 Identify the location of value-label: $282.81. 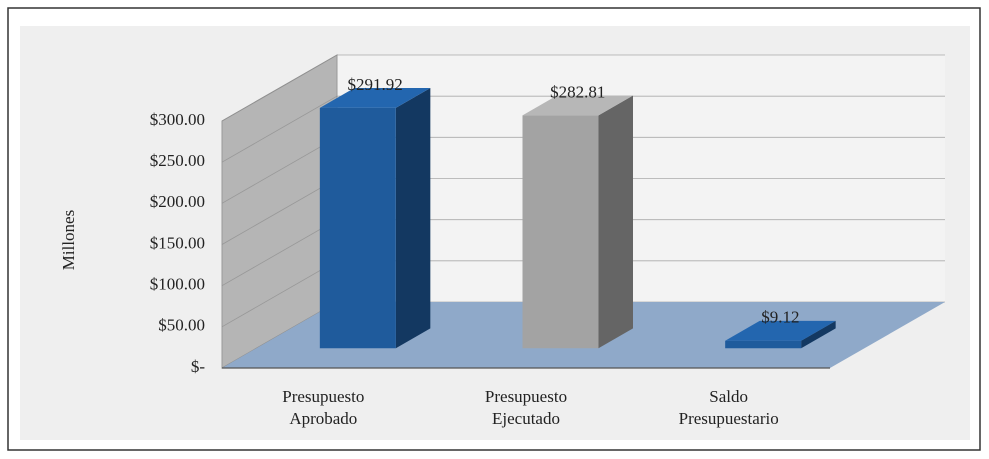
(577, 91).